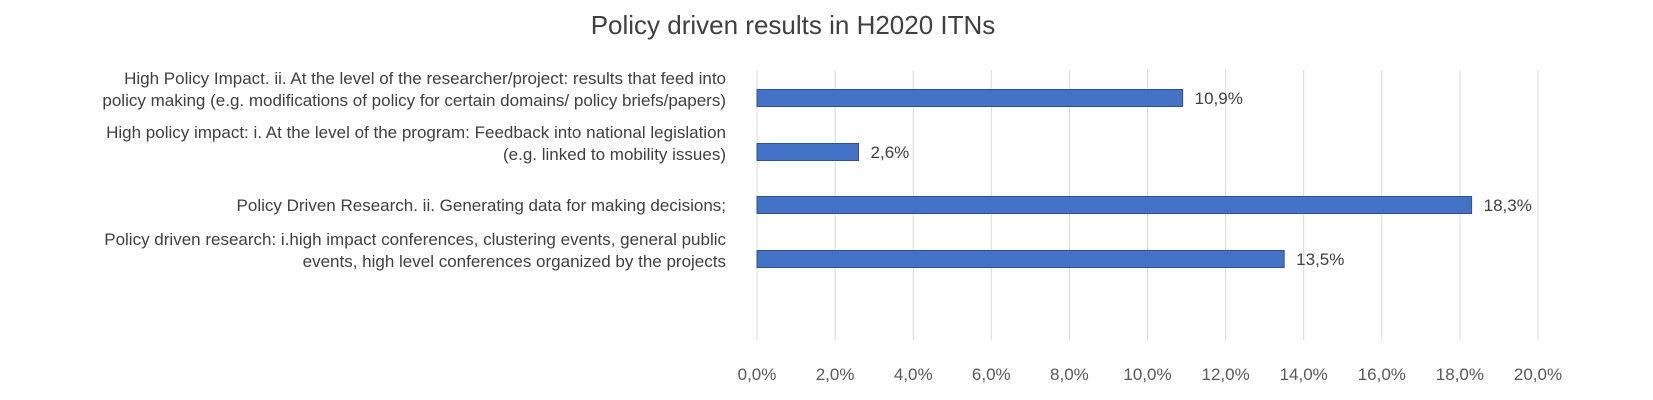 The height and width of the screenshot is (400, 1653). What do you see at coordinates (757, 374) in the screenshot?
I see `x-tick-label: 0,0%` at bounding box center [757, 374].